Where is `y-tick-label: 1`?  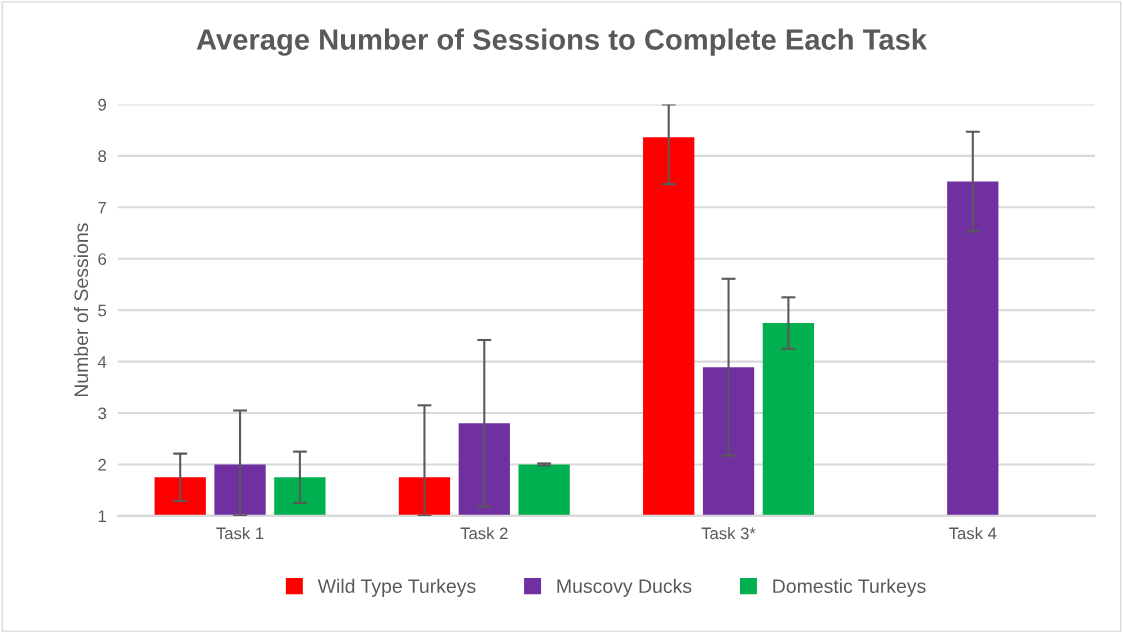
y-tick-label: 1 is located at coordinates (102, 516).